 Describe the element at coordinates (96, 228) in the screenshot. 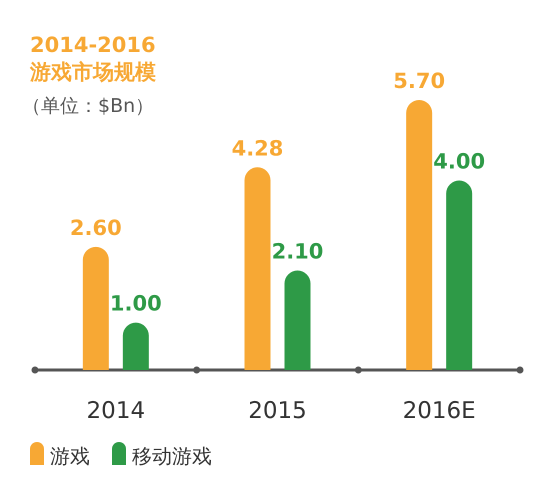

I see `data-label: 2.60` at that location.